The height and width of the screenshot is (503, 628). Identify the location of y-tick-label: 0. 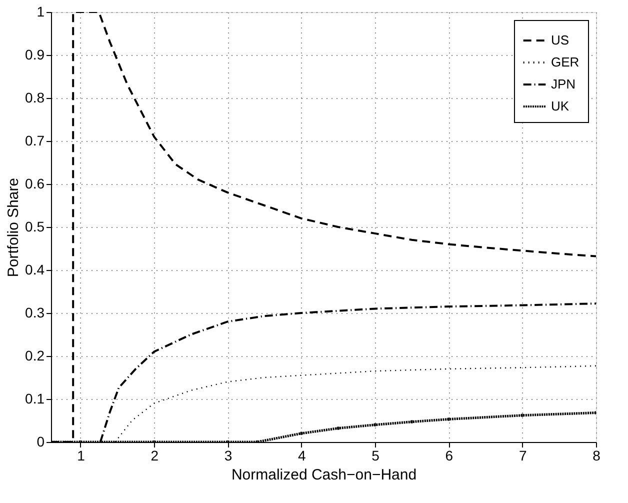
(40, 442).